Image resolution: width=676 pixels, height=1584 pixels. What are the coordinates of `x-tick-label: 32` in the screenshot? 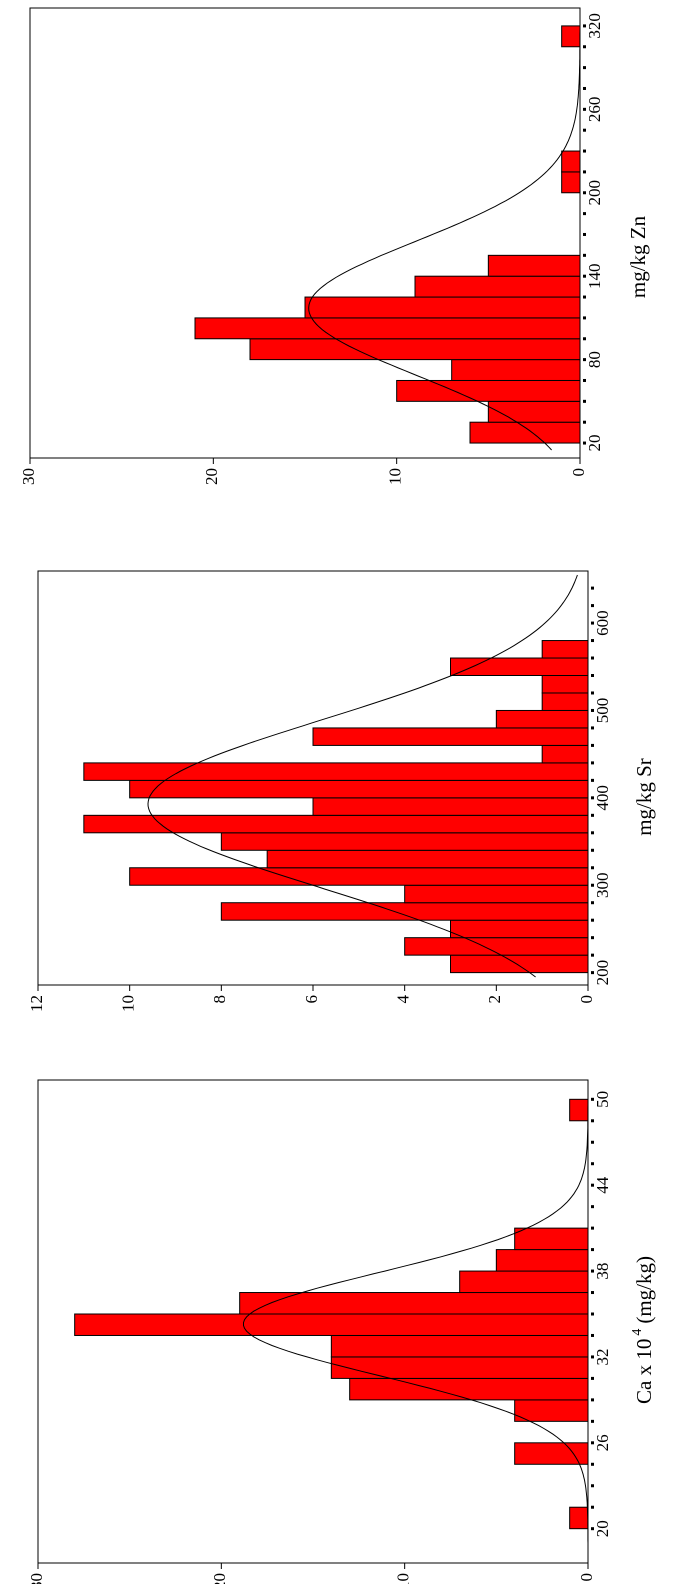 It's located at (602, 1356).